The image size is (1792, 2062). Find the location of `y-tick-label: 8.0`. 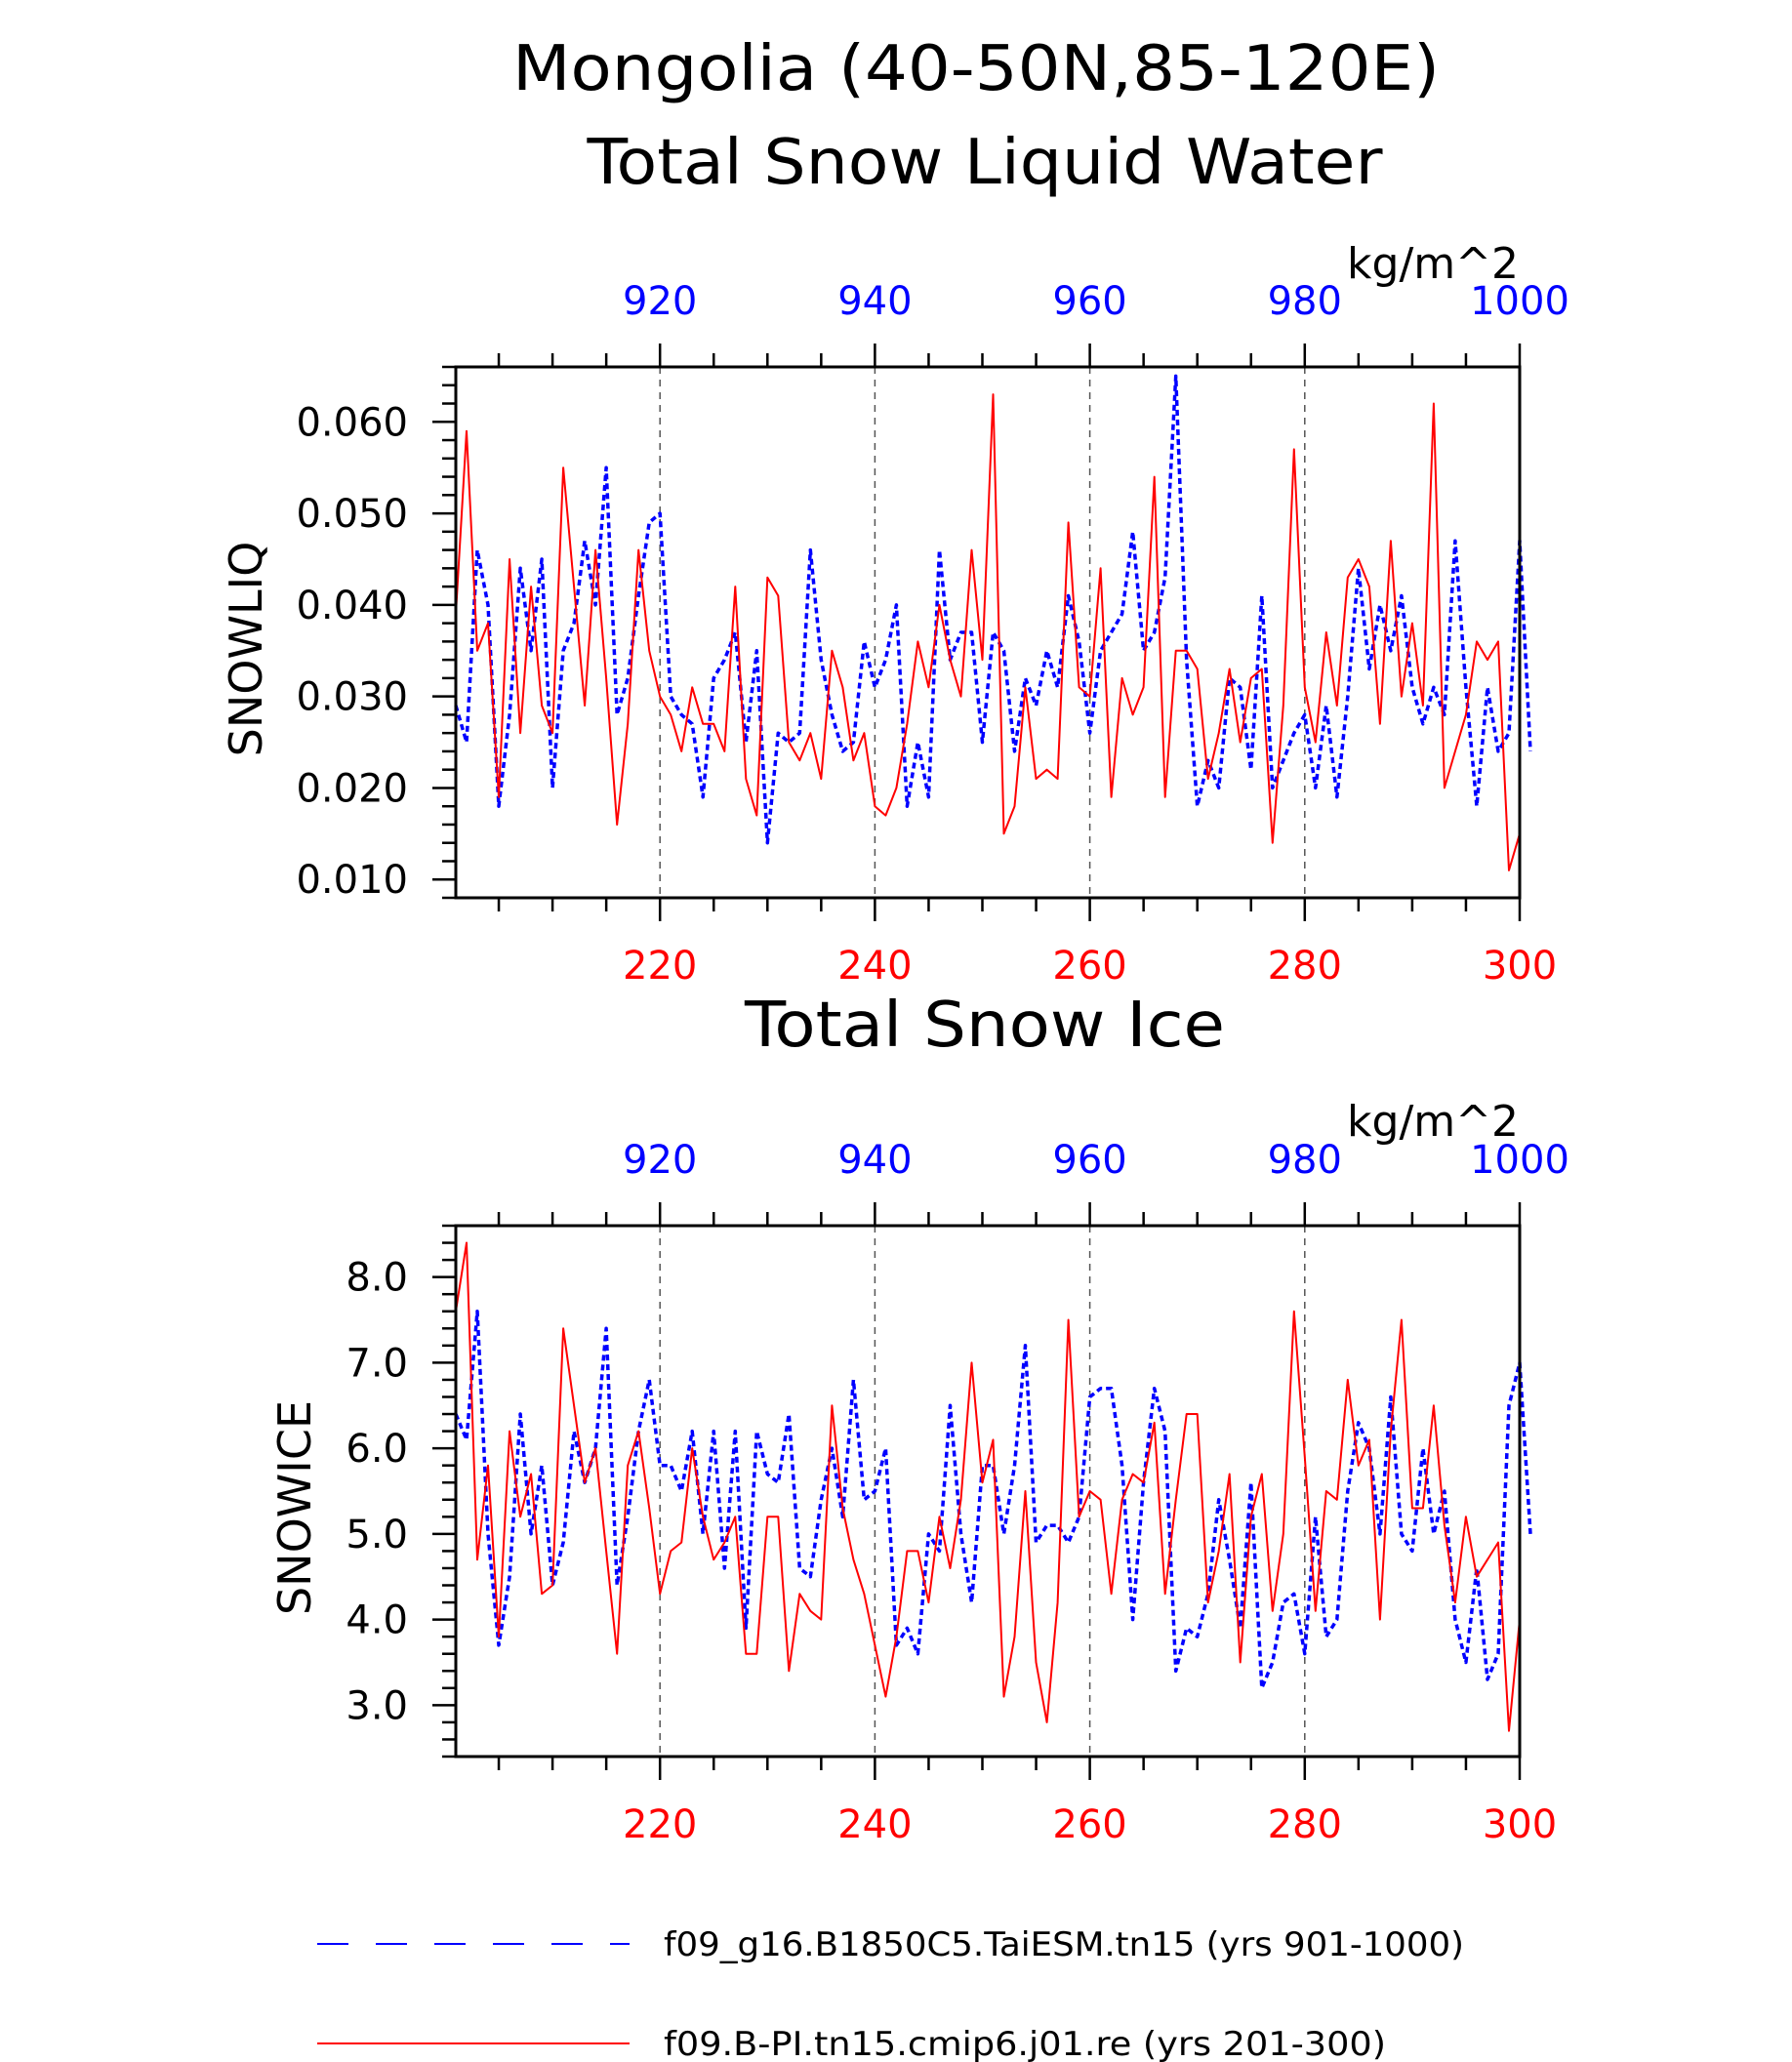

y-tick-label: 8.0 is located at coordinates (377, 1278).